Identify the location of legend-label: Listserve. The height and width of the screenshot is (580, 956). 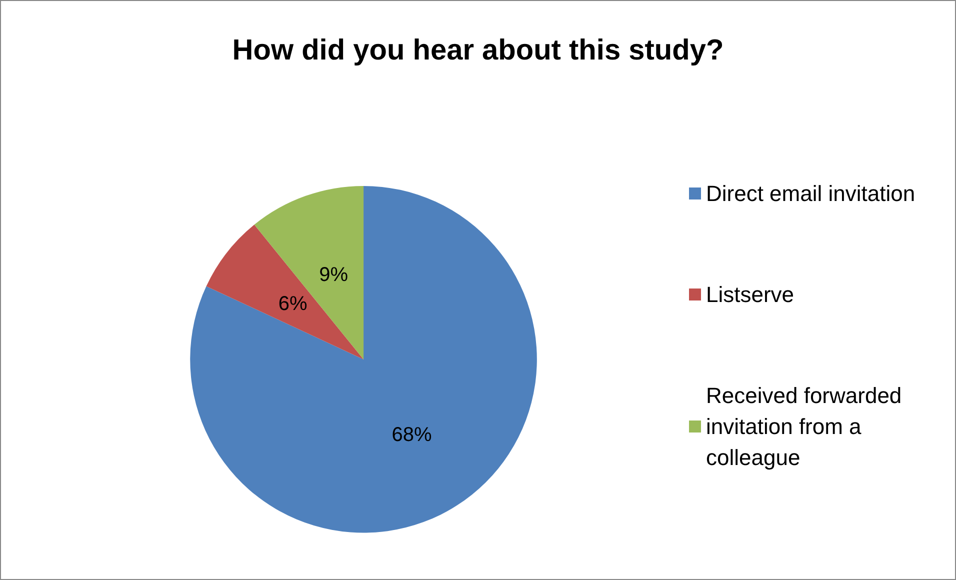
(750, 294).